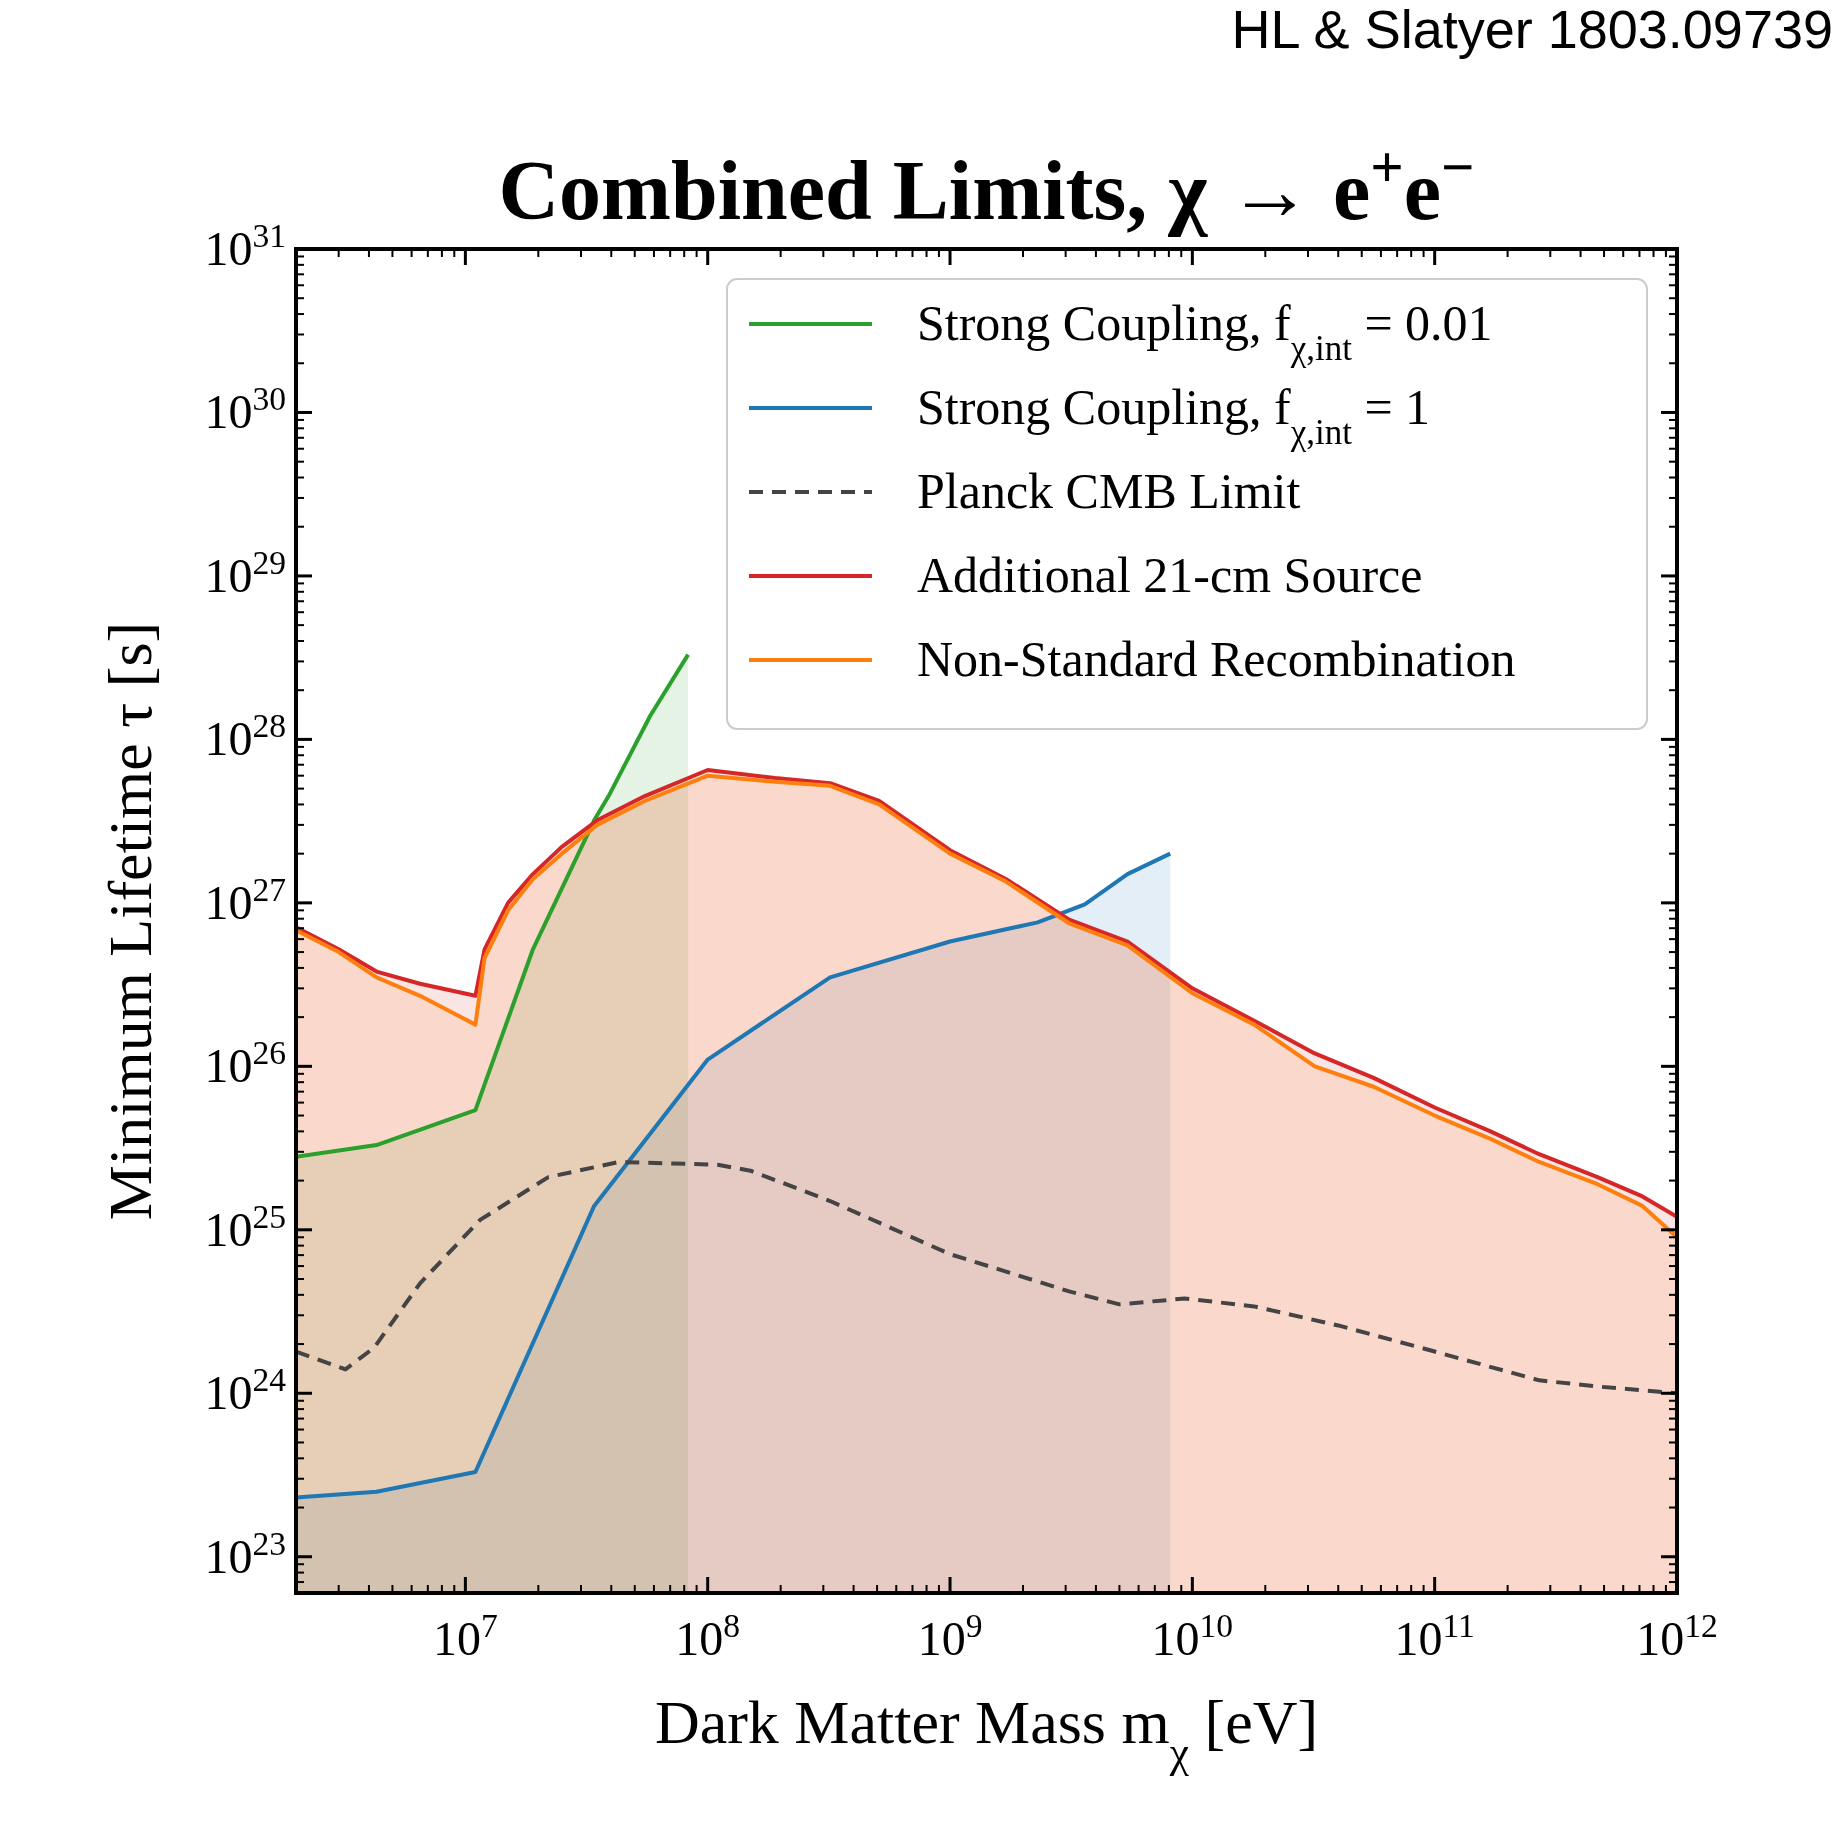 The width and height of the screenshot is (1845, 1830). Describe the element at coordinates (1170, 575) in the screenshot. I see `legend-label: Additional 21-cm Source` at that location.